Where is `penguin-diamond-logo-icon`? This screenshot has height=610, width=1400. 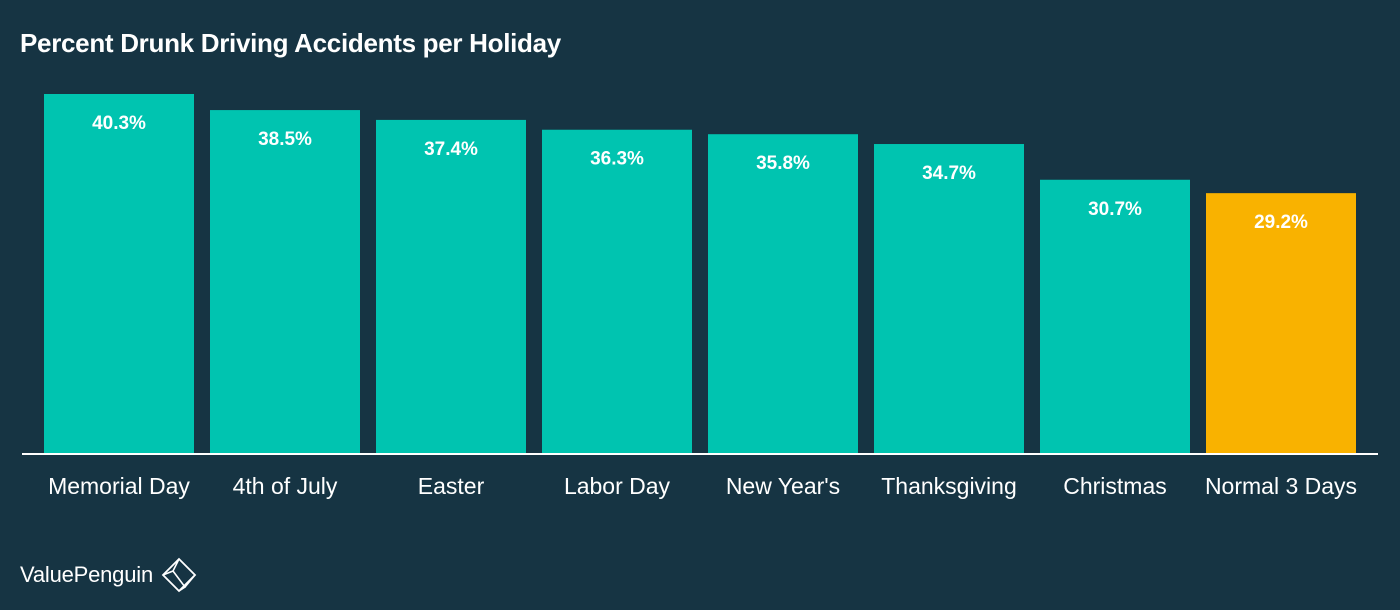
penguin-diamond-logo-icon is located at coordinates (179, 575).